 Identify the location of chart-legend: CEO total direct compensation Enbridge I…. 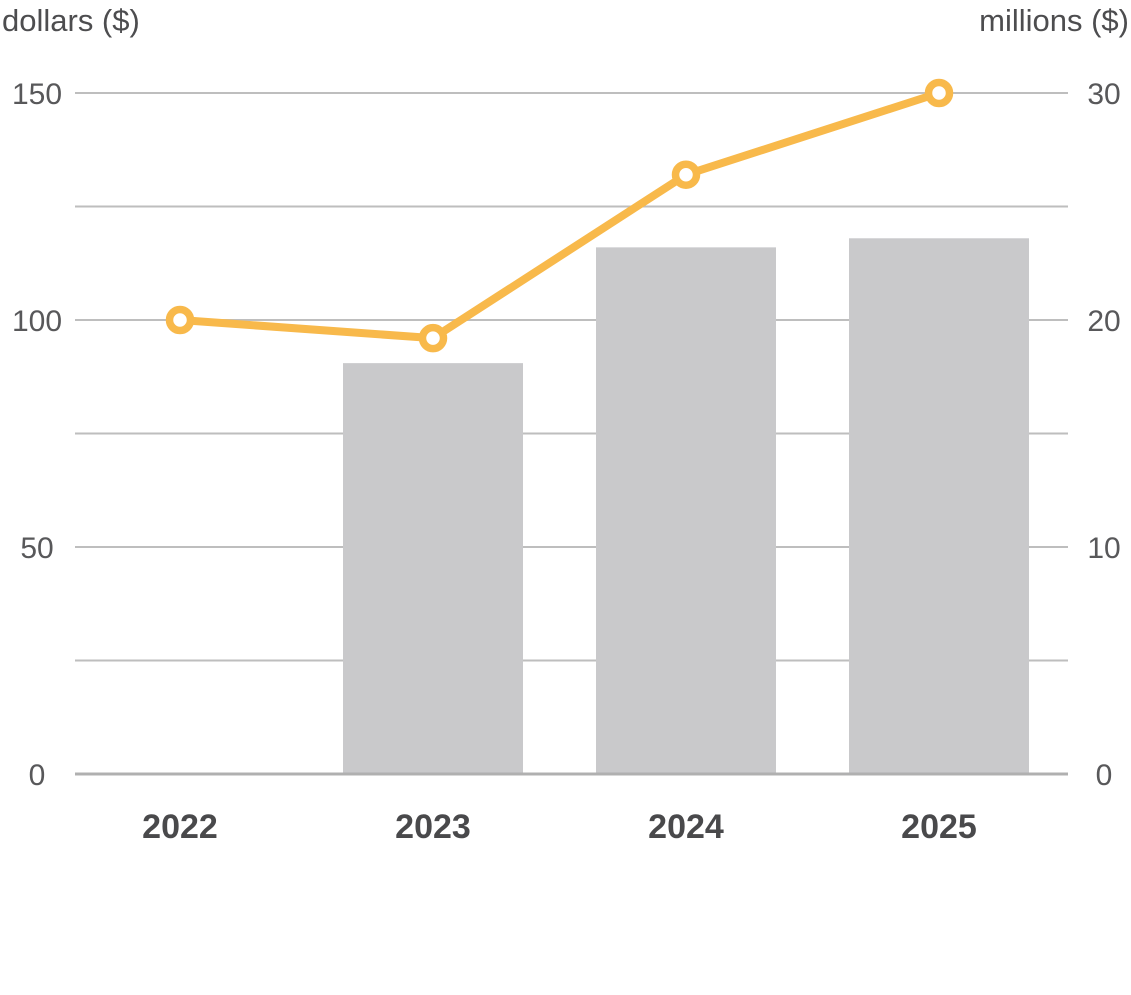
(565, 946).